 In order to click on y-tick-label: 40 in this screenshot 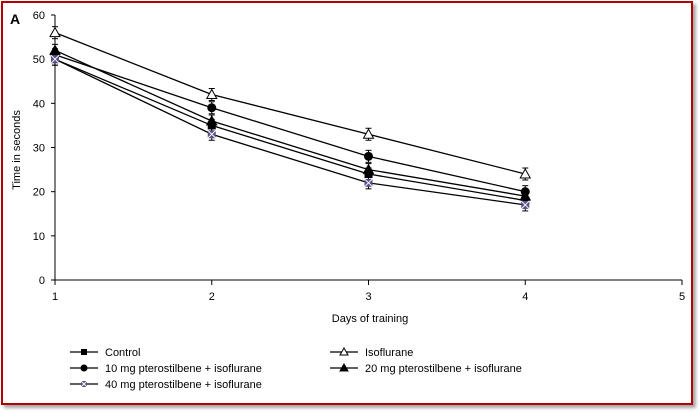, I will do `click(39, 104)`.